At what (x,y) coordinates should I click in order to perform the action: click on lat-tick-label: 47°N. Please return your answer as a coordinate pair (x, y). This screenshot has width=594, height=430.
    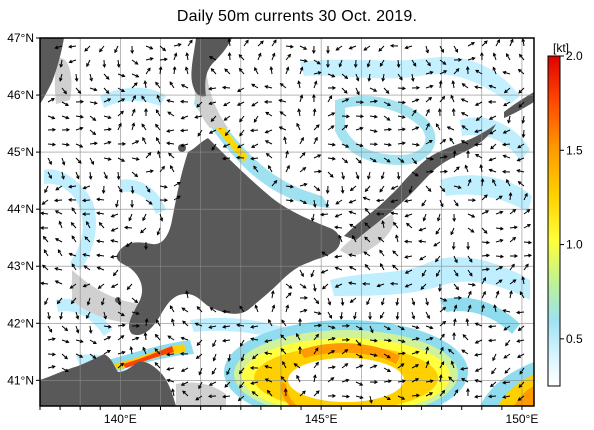
    Looking at the image, I should click on (20, 38).